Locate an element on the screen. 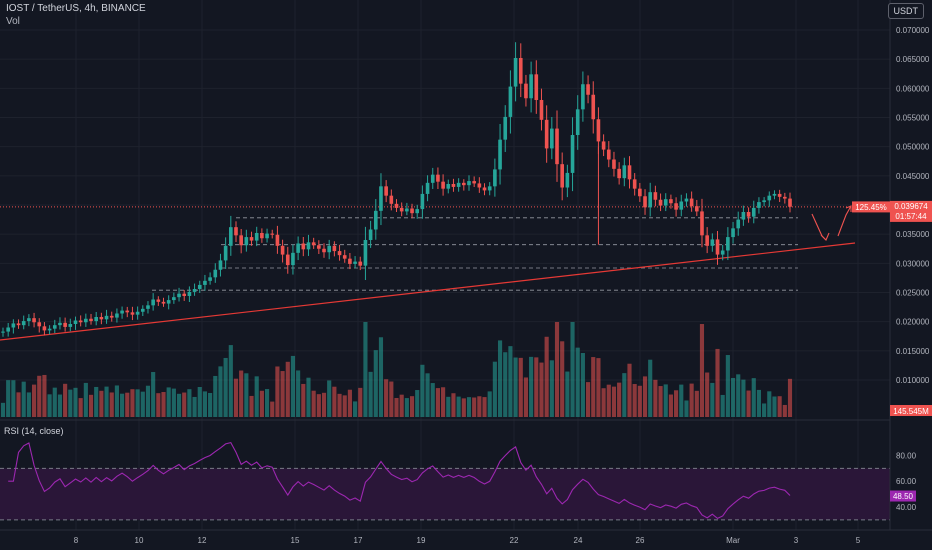 Image resolution: width=932 pixels, height=550 pixels. rsi-last-value: 48.50 is located at coordinates (903, 496).